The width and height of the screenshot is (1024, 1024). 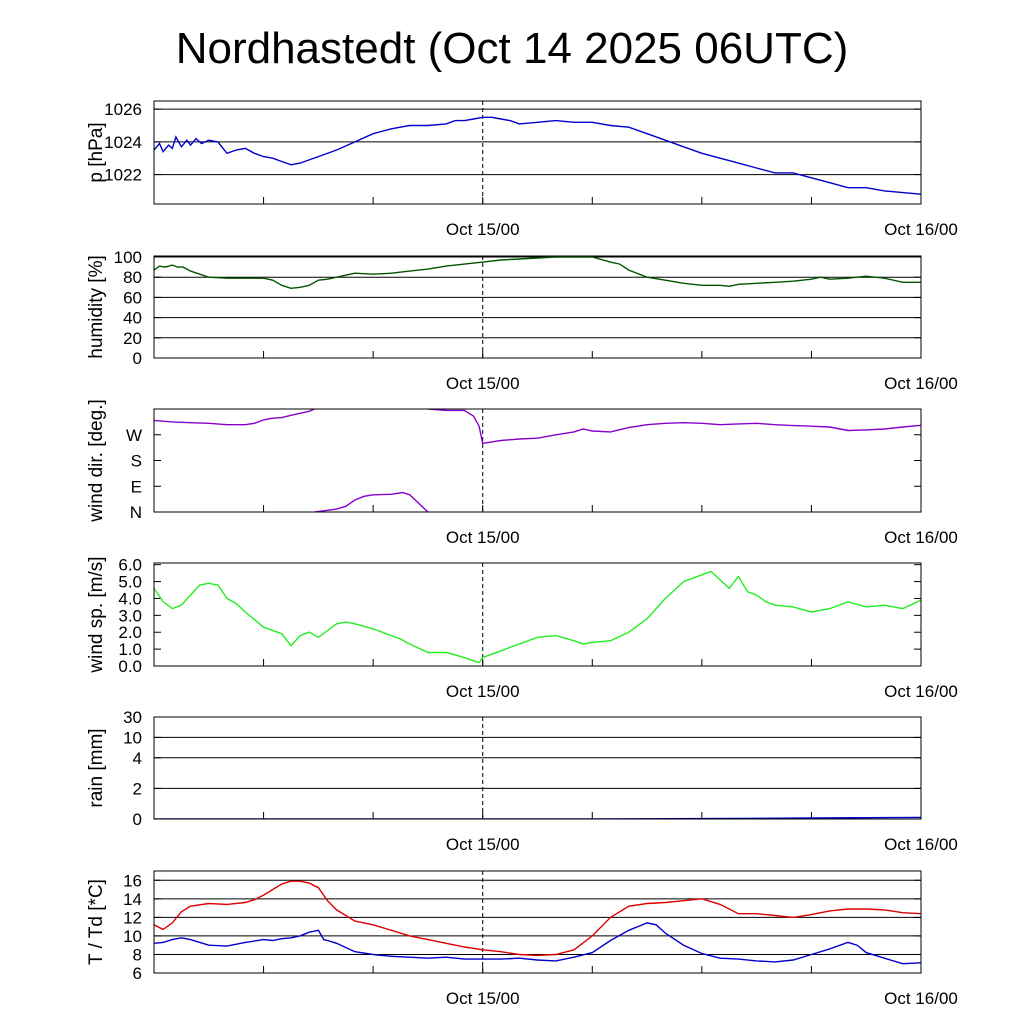 What do you see at coordinates (537, 768) in the screenshot?
I see `rain-frame` at bounding box center [537, 768].